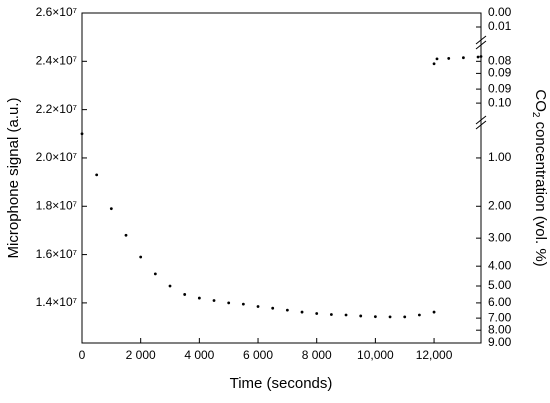 This screenshot has width=550, height=403. What do you see at coordinates (82, 355) in the screenshot?
I see `x-tick-label: 0` at bounding box center [82, 355].